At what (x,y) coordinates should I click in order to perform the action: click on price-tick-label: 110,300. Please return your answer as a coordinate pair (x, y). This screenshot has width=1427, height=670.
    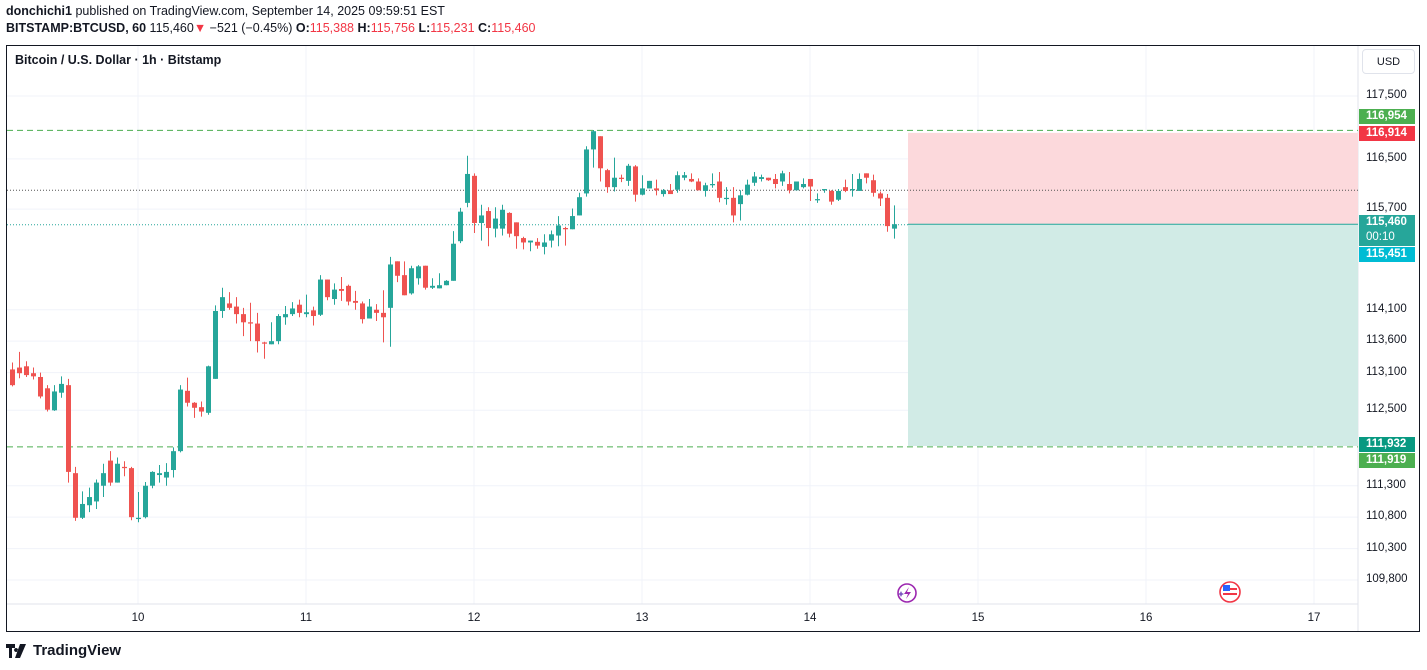
    Looking at the image, I should click on (1386, 547).